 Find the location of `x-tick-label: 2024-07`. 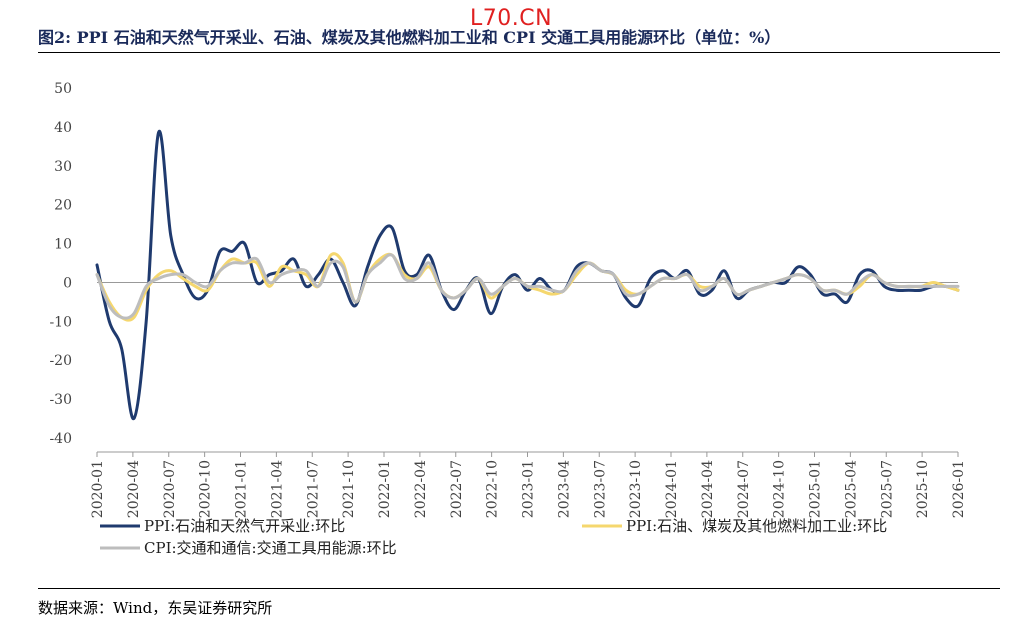

x-tick-label: 2024-07 is located at coordinates (744, 489).